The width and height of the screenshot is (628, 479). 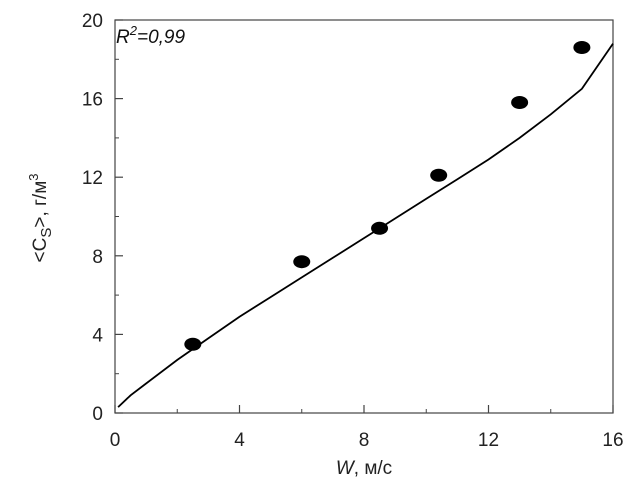 What do you see at coordinates (92, 21) in the screenshot?
I see `y-tick-label: 20` at bounding box center [92, 21].